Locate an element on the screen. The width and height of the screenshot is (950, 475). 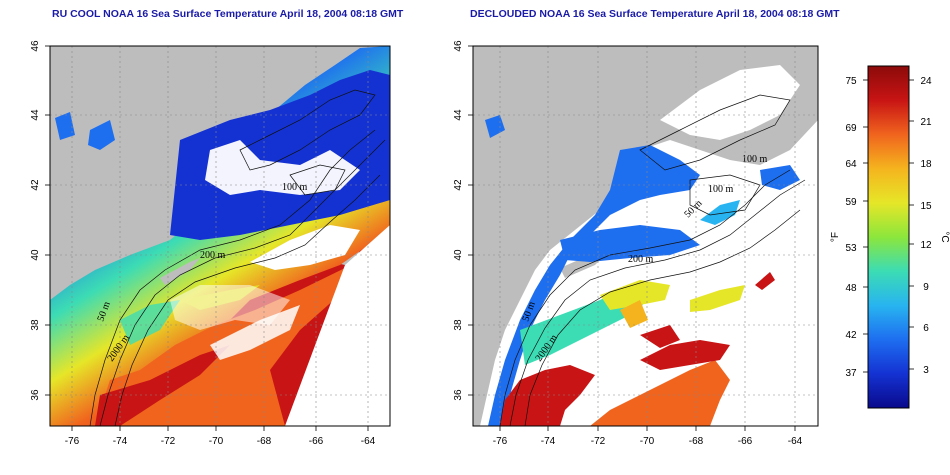
celsius-tick: 18 is located at coordinates (926, 164).